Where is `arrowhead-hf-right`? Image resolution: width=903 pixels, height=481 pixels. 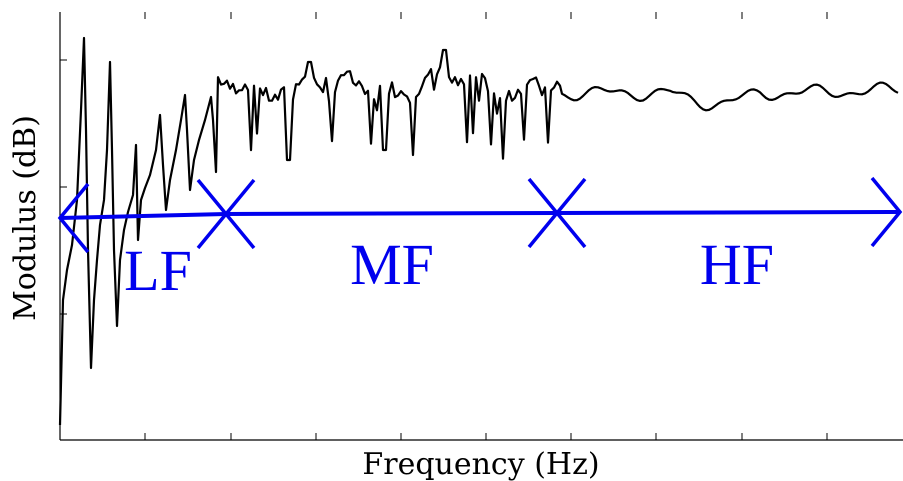 arrowhead-hf-right is located at coordinates (886, 212).